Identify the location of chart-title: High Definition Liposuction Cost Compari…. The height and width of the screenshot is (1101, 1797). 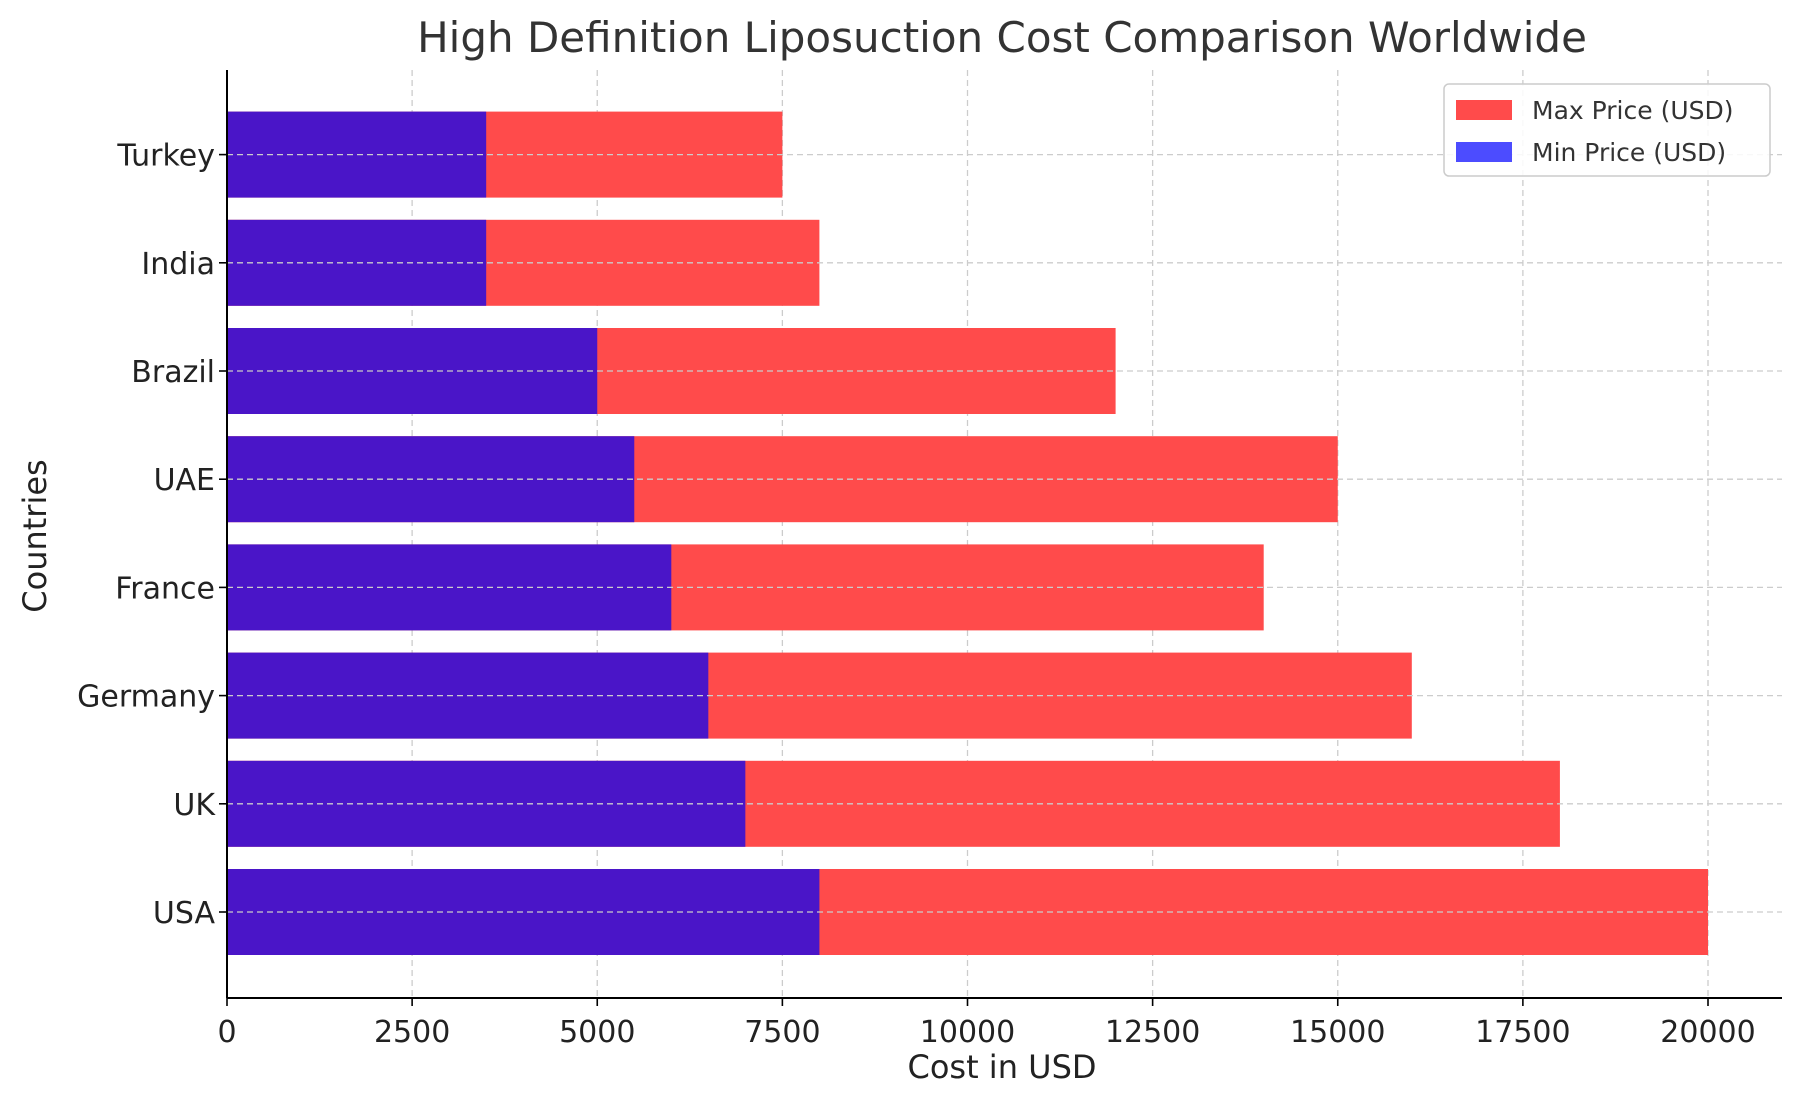
(1002, 37).